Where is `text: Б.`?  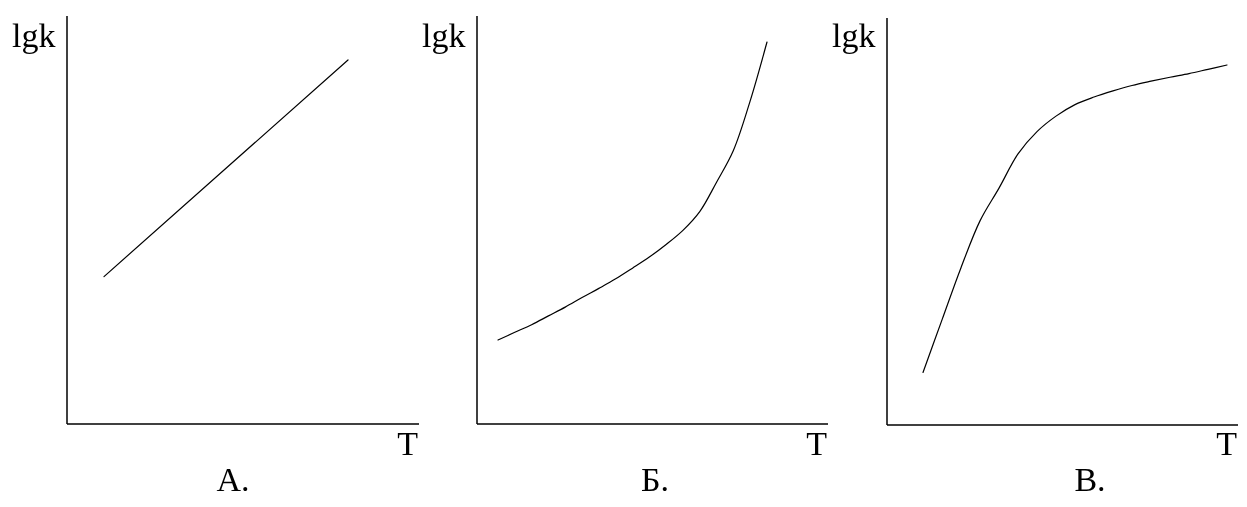
text: Б. is located at coordinates (655, 479).